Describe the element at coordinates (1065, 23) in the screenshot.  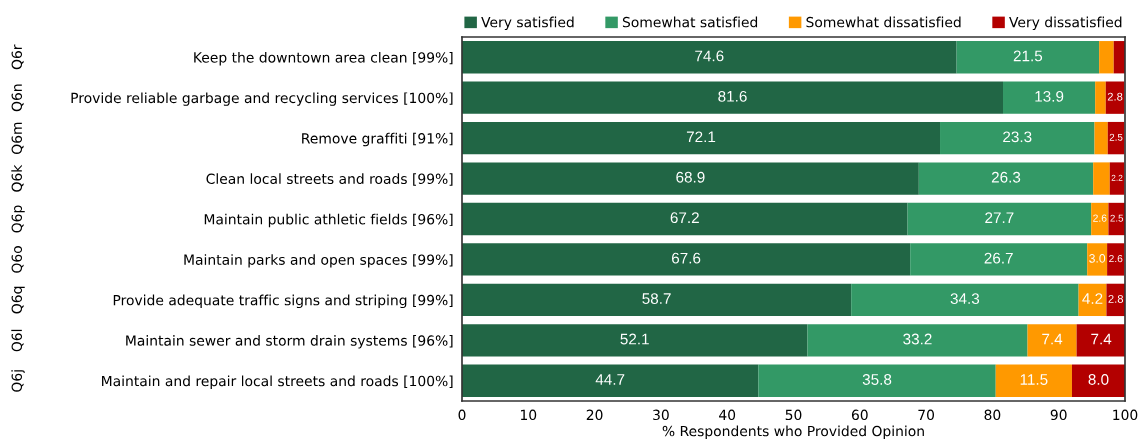
I see `legend-label: Very dissatisfied` at that location.